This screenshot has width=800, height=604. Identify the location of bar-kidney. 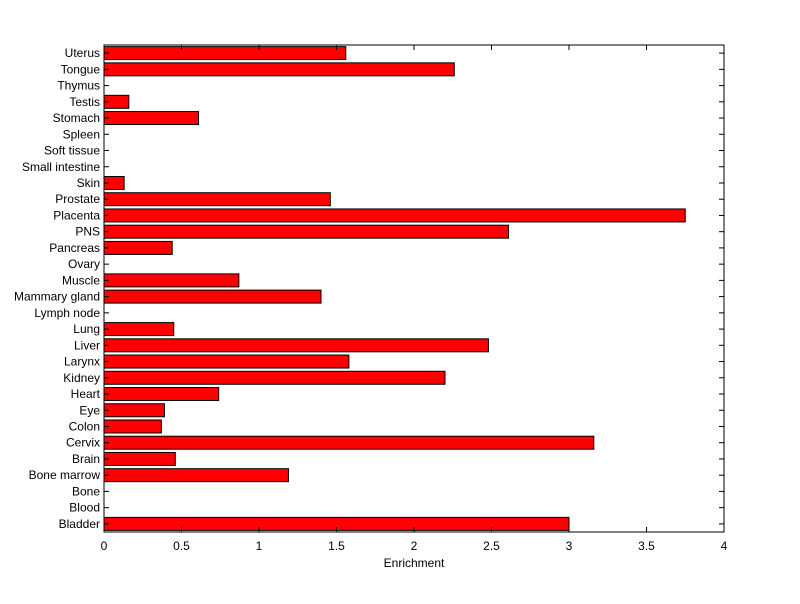
(274, 377).